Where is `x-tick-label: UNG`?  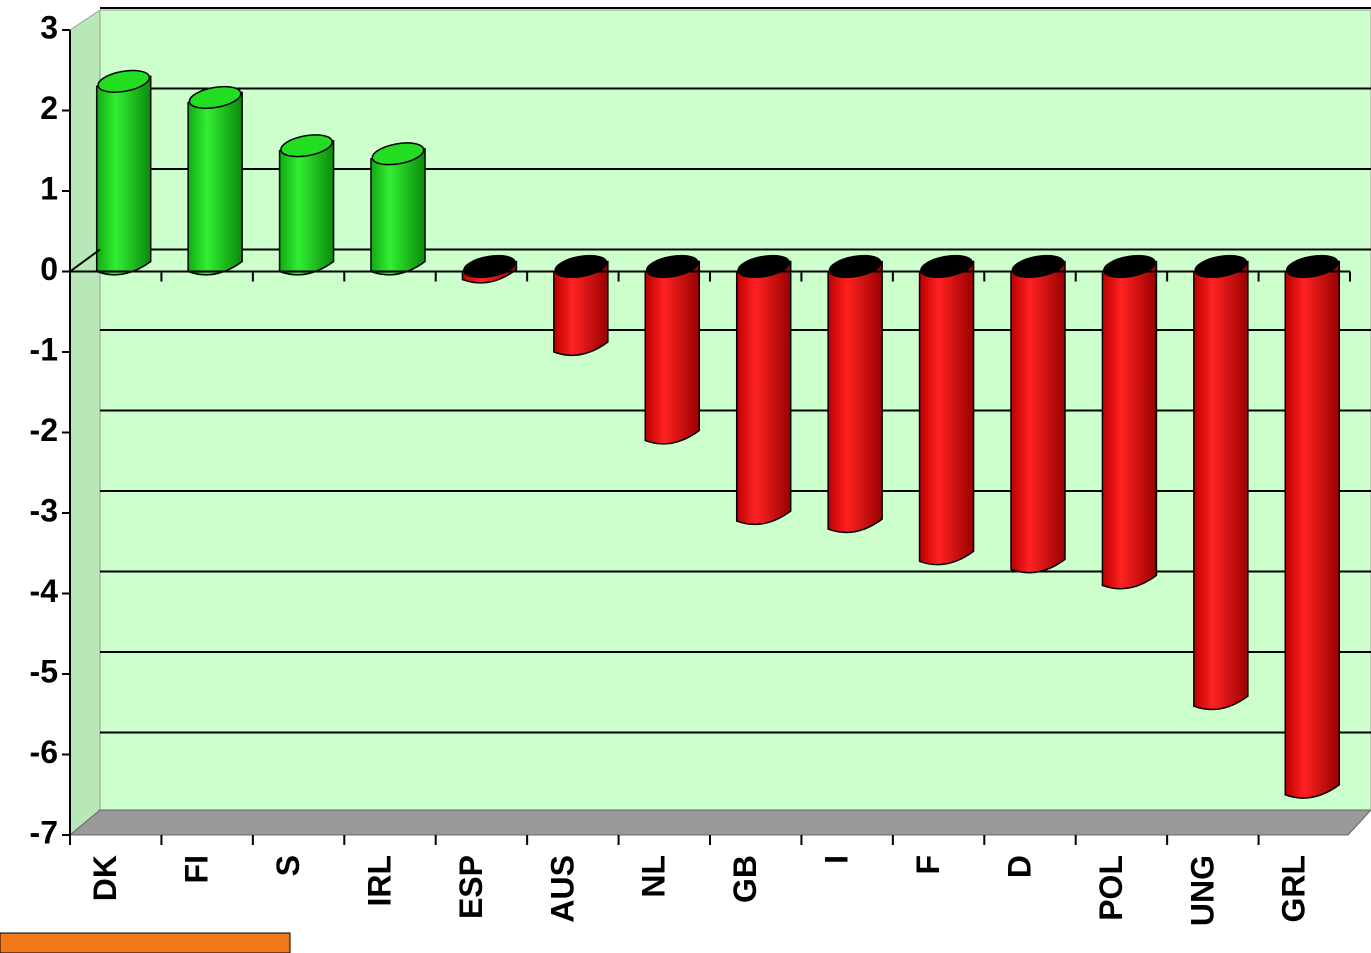
x-tick-label: UNG is located at coordinates (1202, 890).